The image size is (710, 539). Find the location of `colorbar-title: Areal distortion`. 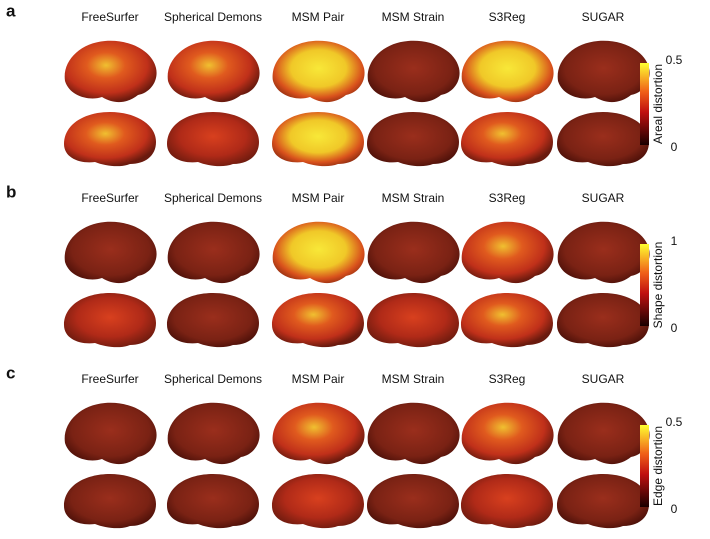

colorbar-title: Areal distortion is located at coordinates (658, 104).